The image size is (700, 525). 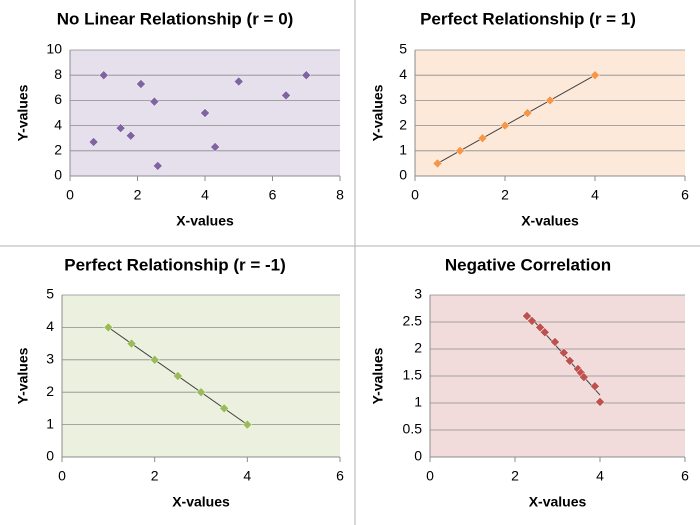 I want to click on chart-title: Negative Correlation, so click(x=528, y=264).